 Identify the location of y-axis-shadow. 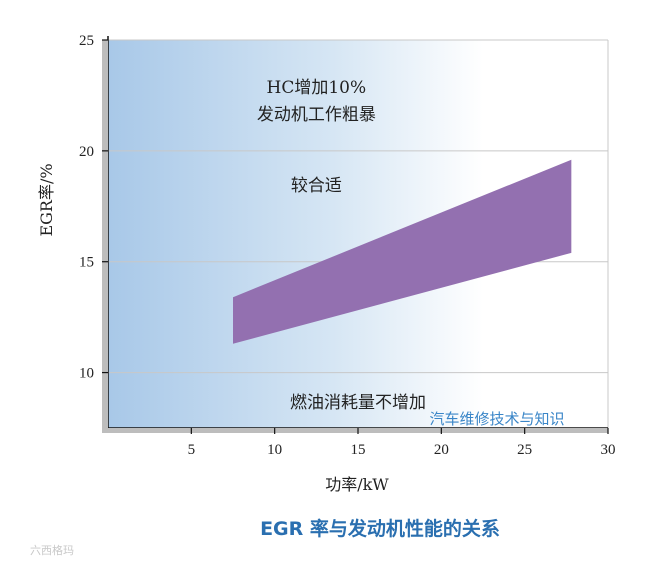
(105, 234).